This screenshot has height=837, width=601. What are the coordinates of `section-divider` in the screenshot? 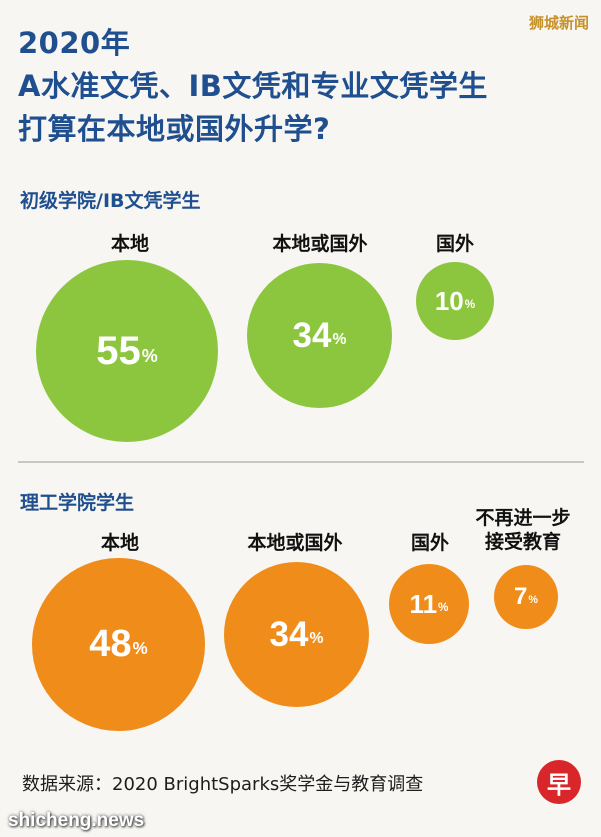 It's located at (301, 462).